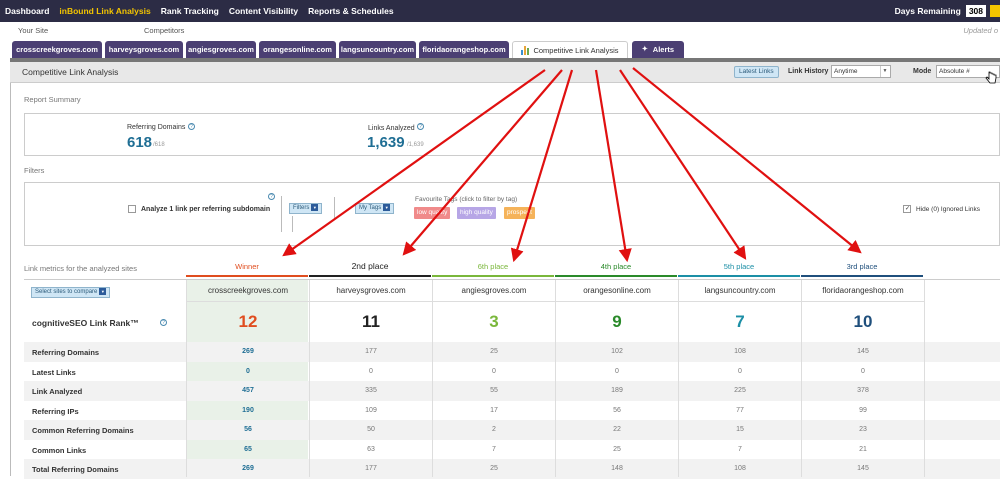  I want to click on my-tags-button-label: My Tags, so click(370, 208).